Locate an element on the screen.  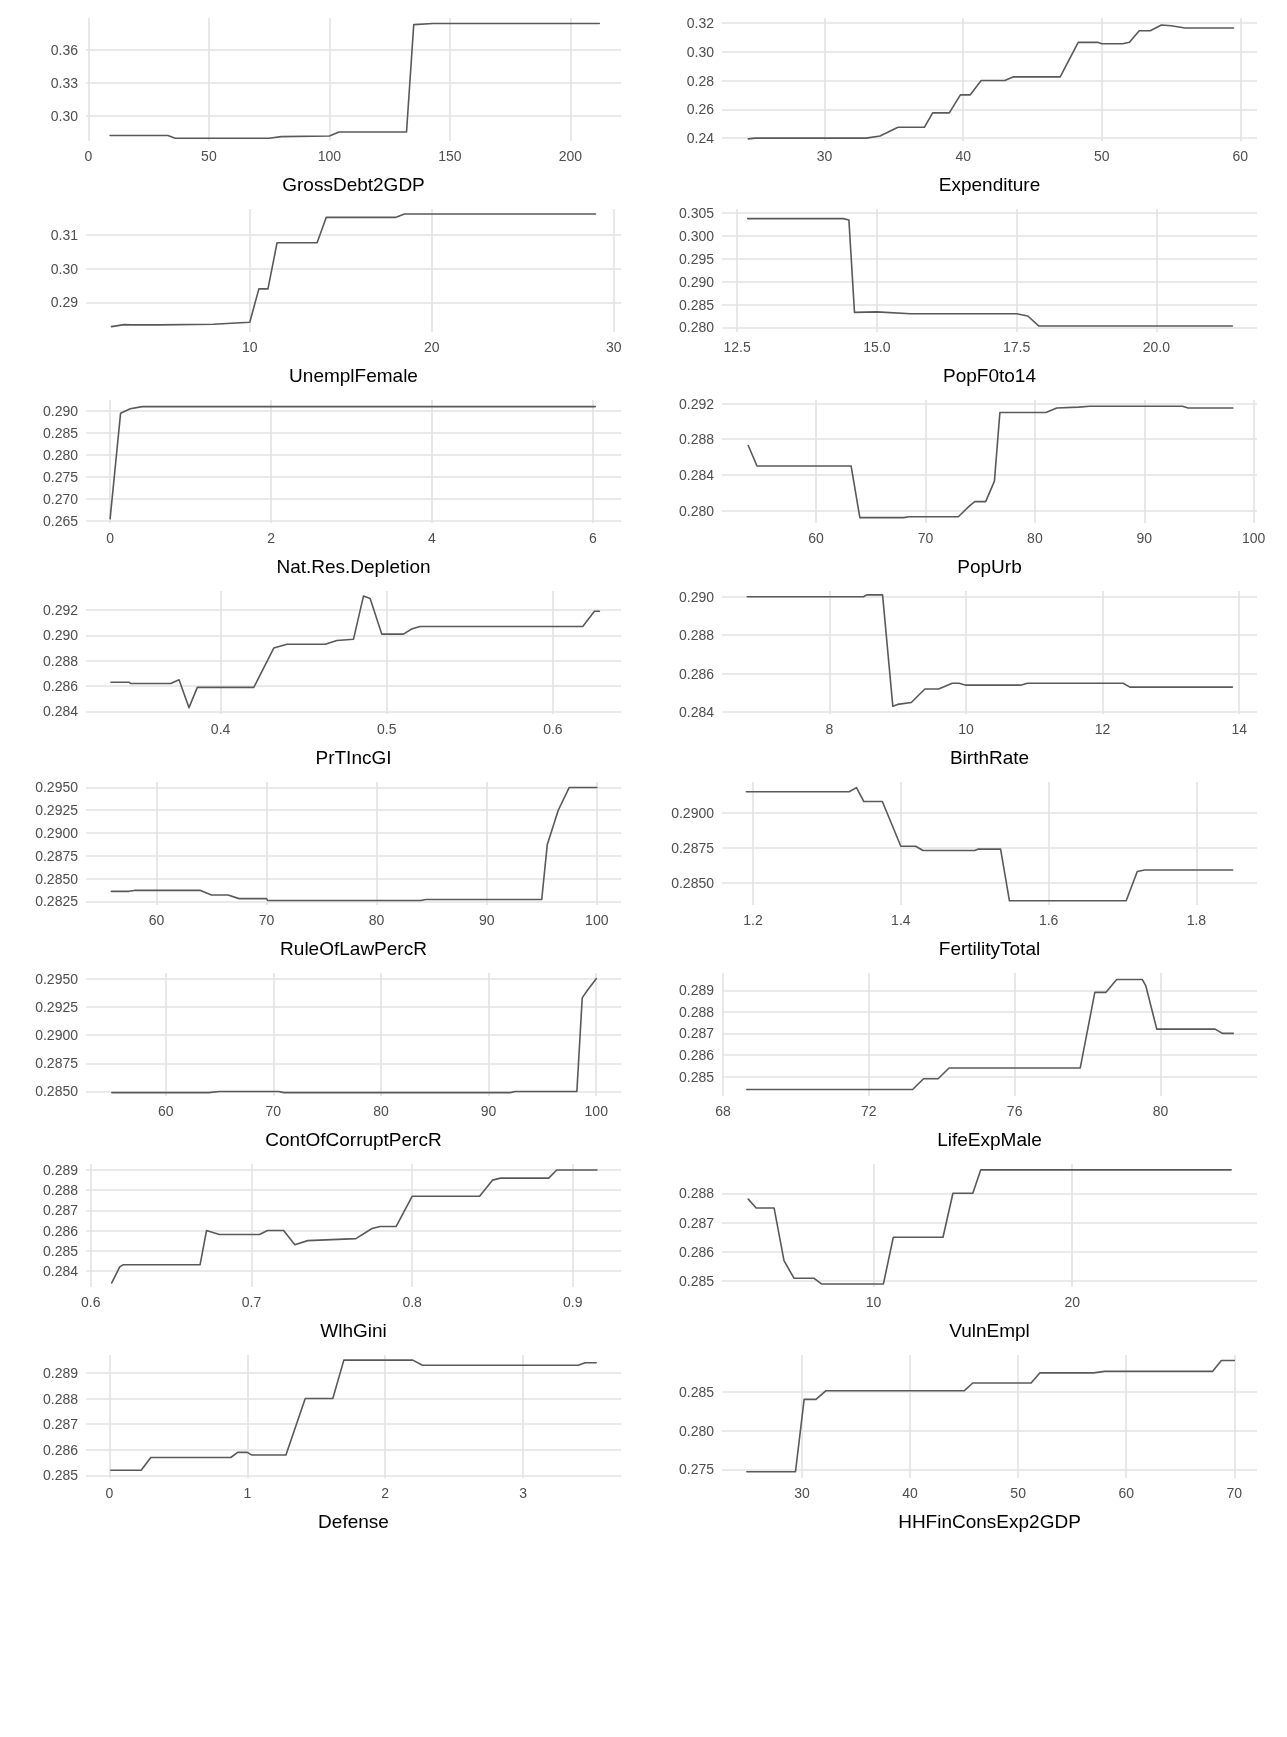
x-tick-label: 1.8 is located at coordinates (1196, 920).